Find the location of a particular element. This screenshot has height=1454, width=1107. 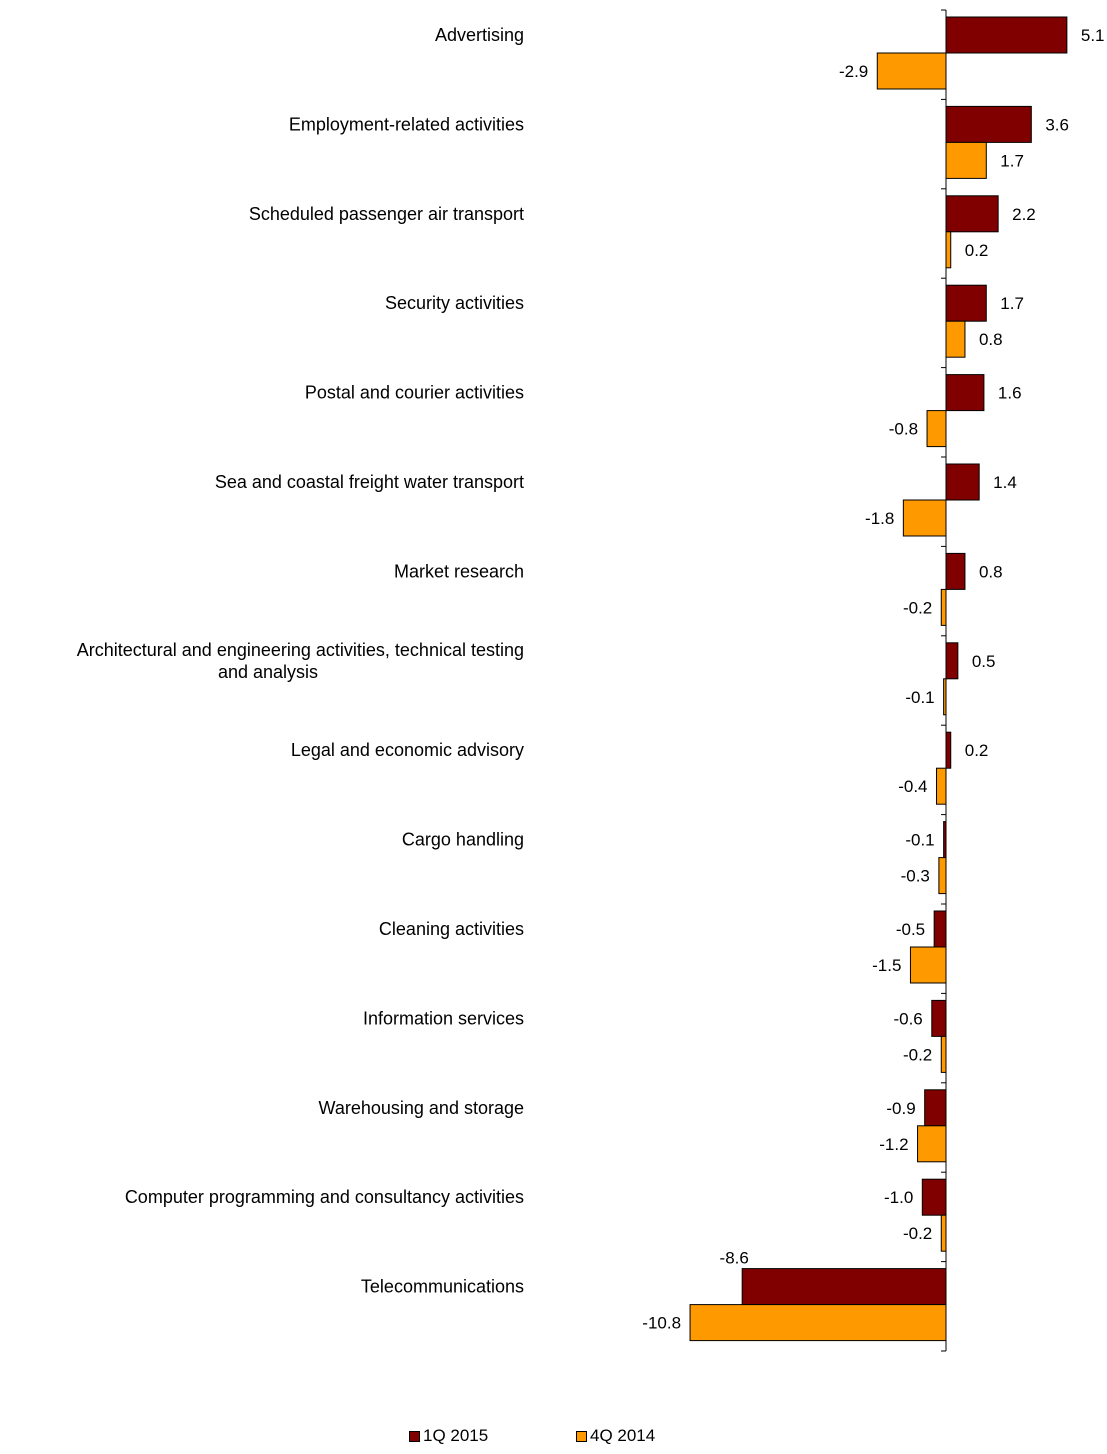

legend-label-series-1: 1Q 2015 is located at coordinates (456, 1435).